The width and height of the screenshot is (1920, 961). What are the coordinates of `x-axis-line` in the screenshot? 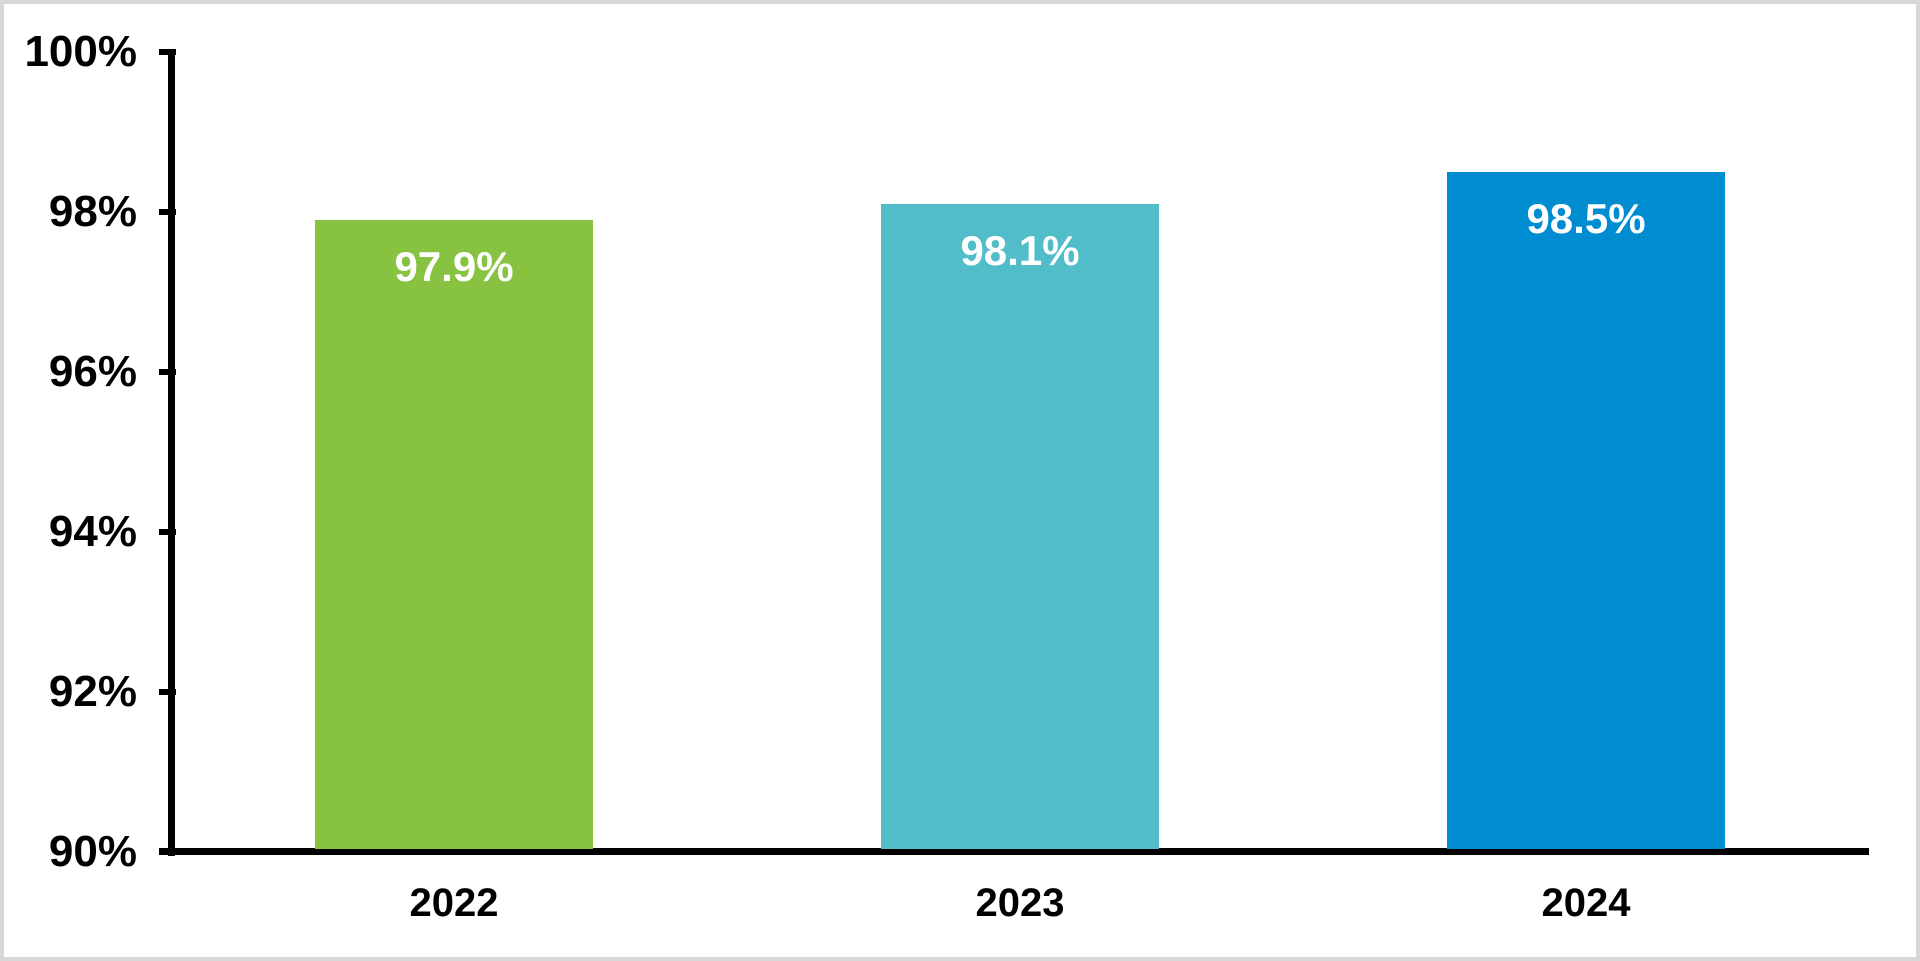 It's located at (1014, 851).